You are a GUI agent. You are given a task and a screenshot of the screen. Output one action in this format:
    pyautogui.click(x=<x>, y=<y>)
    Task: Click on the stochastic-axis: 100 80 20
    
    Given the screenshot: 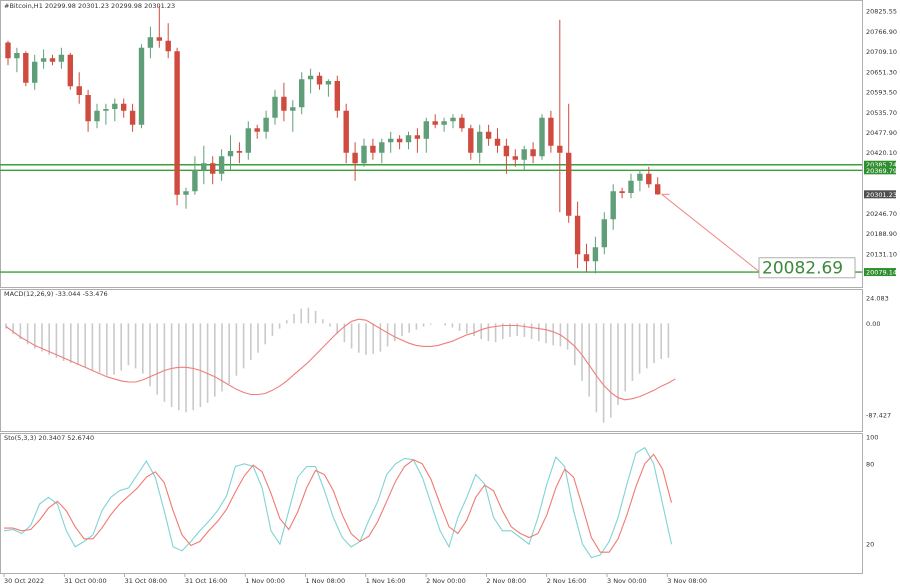 What is the action you would take?
    pyautogui.click(x=872, y=491)
    